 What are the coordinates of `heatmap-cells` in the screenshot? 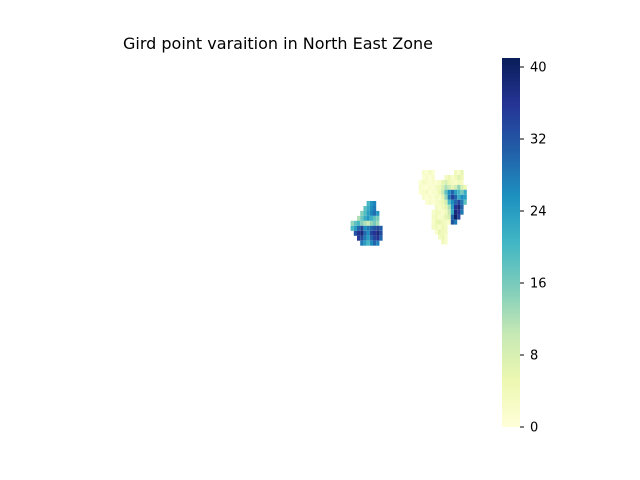 It's located at (408, 208).